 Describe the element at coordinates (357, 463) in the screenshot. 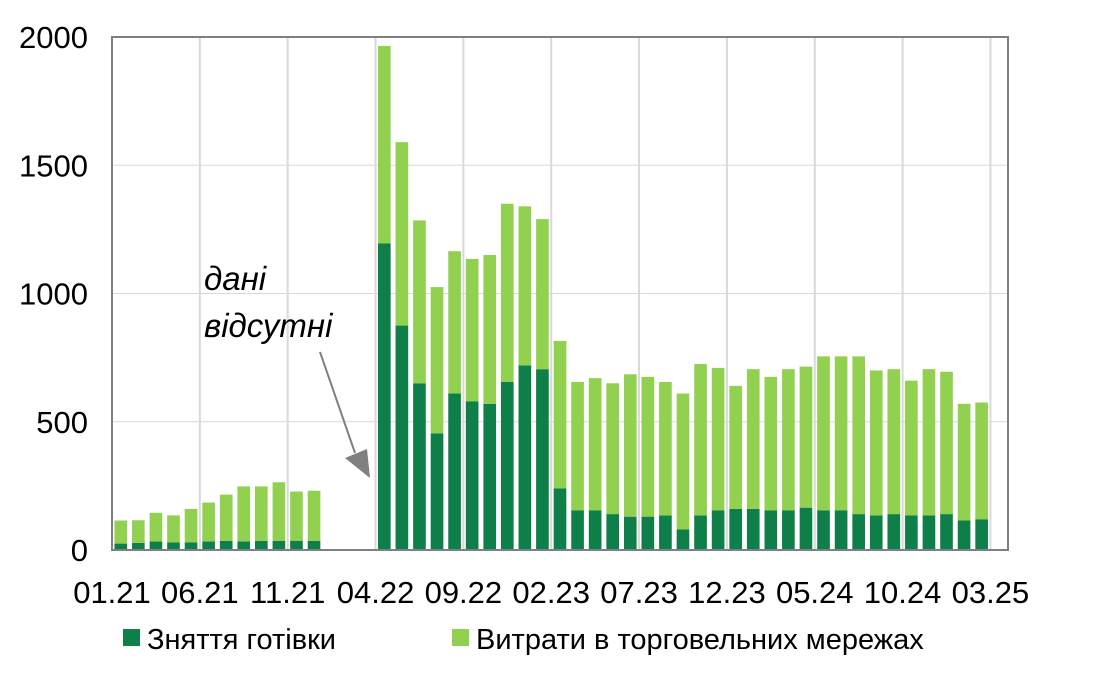

I see `annotation-arrow-head` at that location.